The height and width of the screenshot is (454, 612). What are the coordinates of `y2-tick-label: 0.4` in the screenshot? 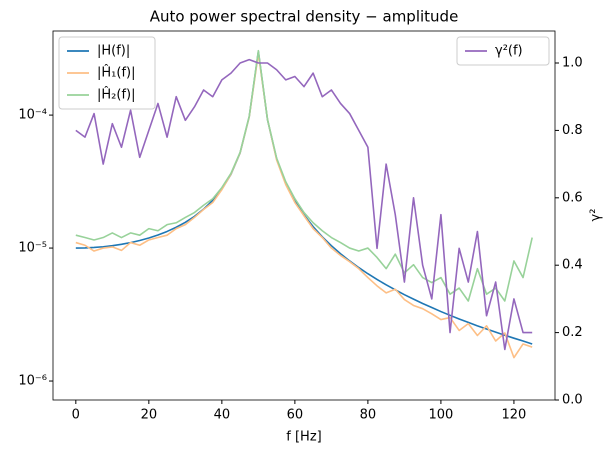 It's located at (572, 265).